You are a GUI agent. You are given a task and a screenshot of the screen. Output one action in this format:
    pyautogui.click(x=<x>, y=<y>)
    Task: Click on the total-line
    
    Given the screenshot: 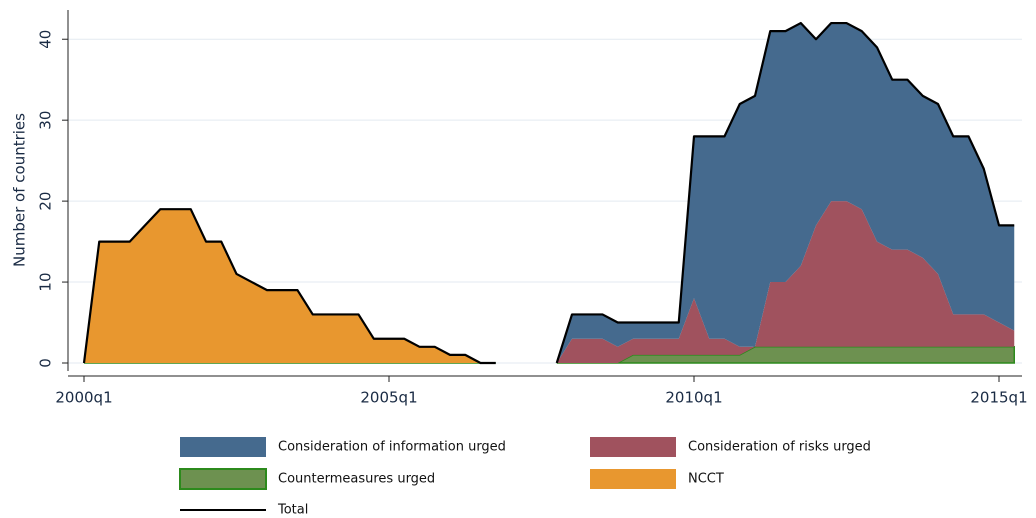 What is the action you would take?
    pyautogui.click(x=289, y=286)
    